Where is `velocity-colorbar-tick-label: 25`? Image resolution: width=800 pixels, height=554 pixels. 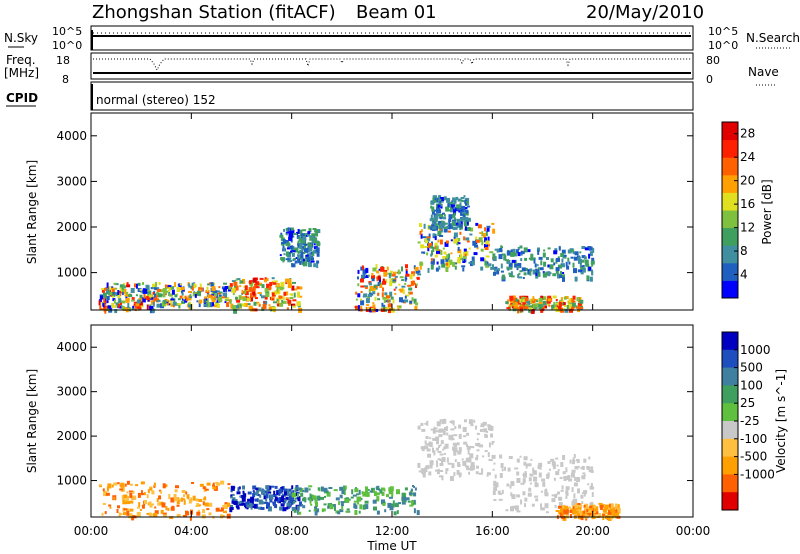 velocity-colorbar-tick-label: 25 is located at coordinates (747, 403).